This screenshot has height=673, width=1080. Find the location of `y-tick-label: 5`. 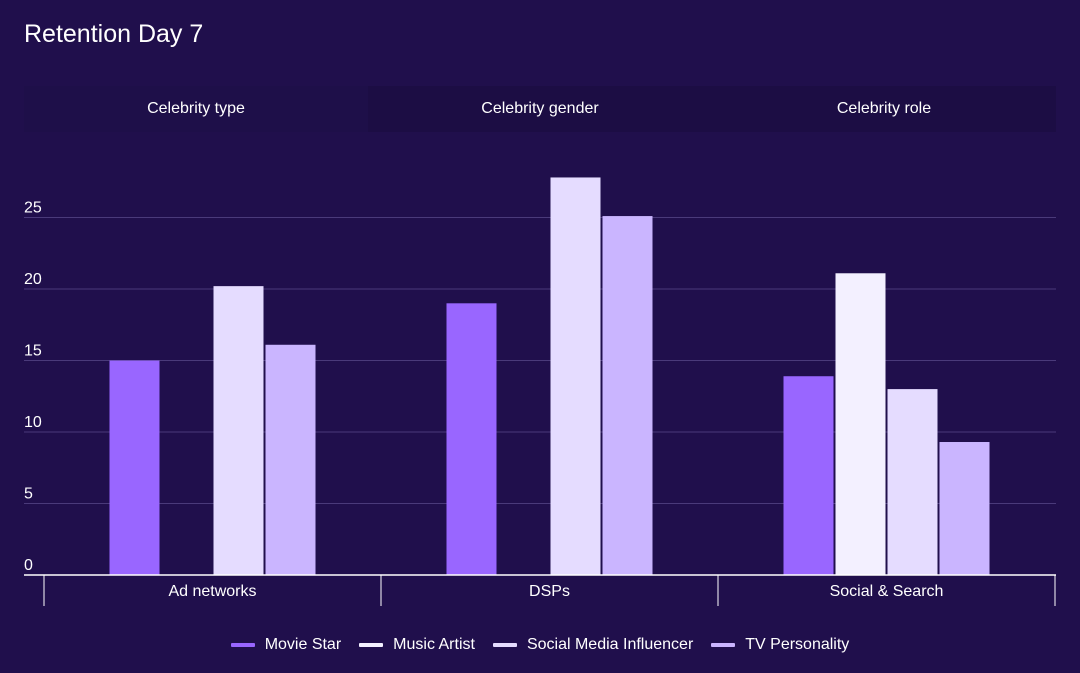

y-tick-label: 5 is located at coordinates (28, 494).